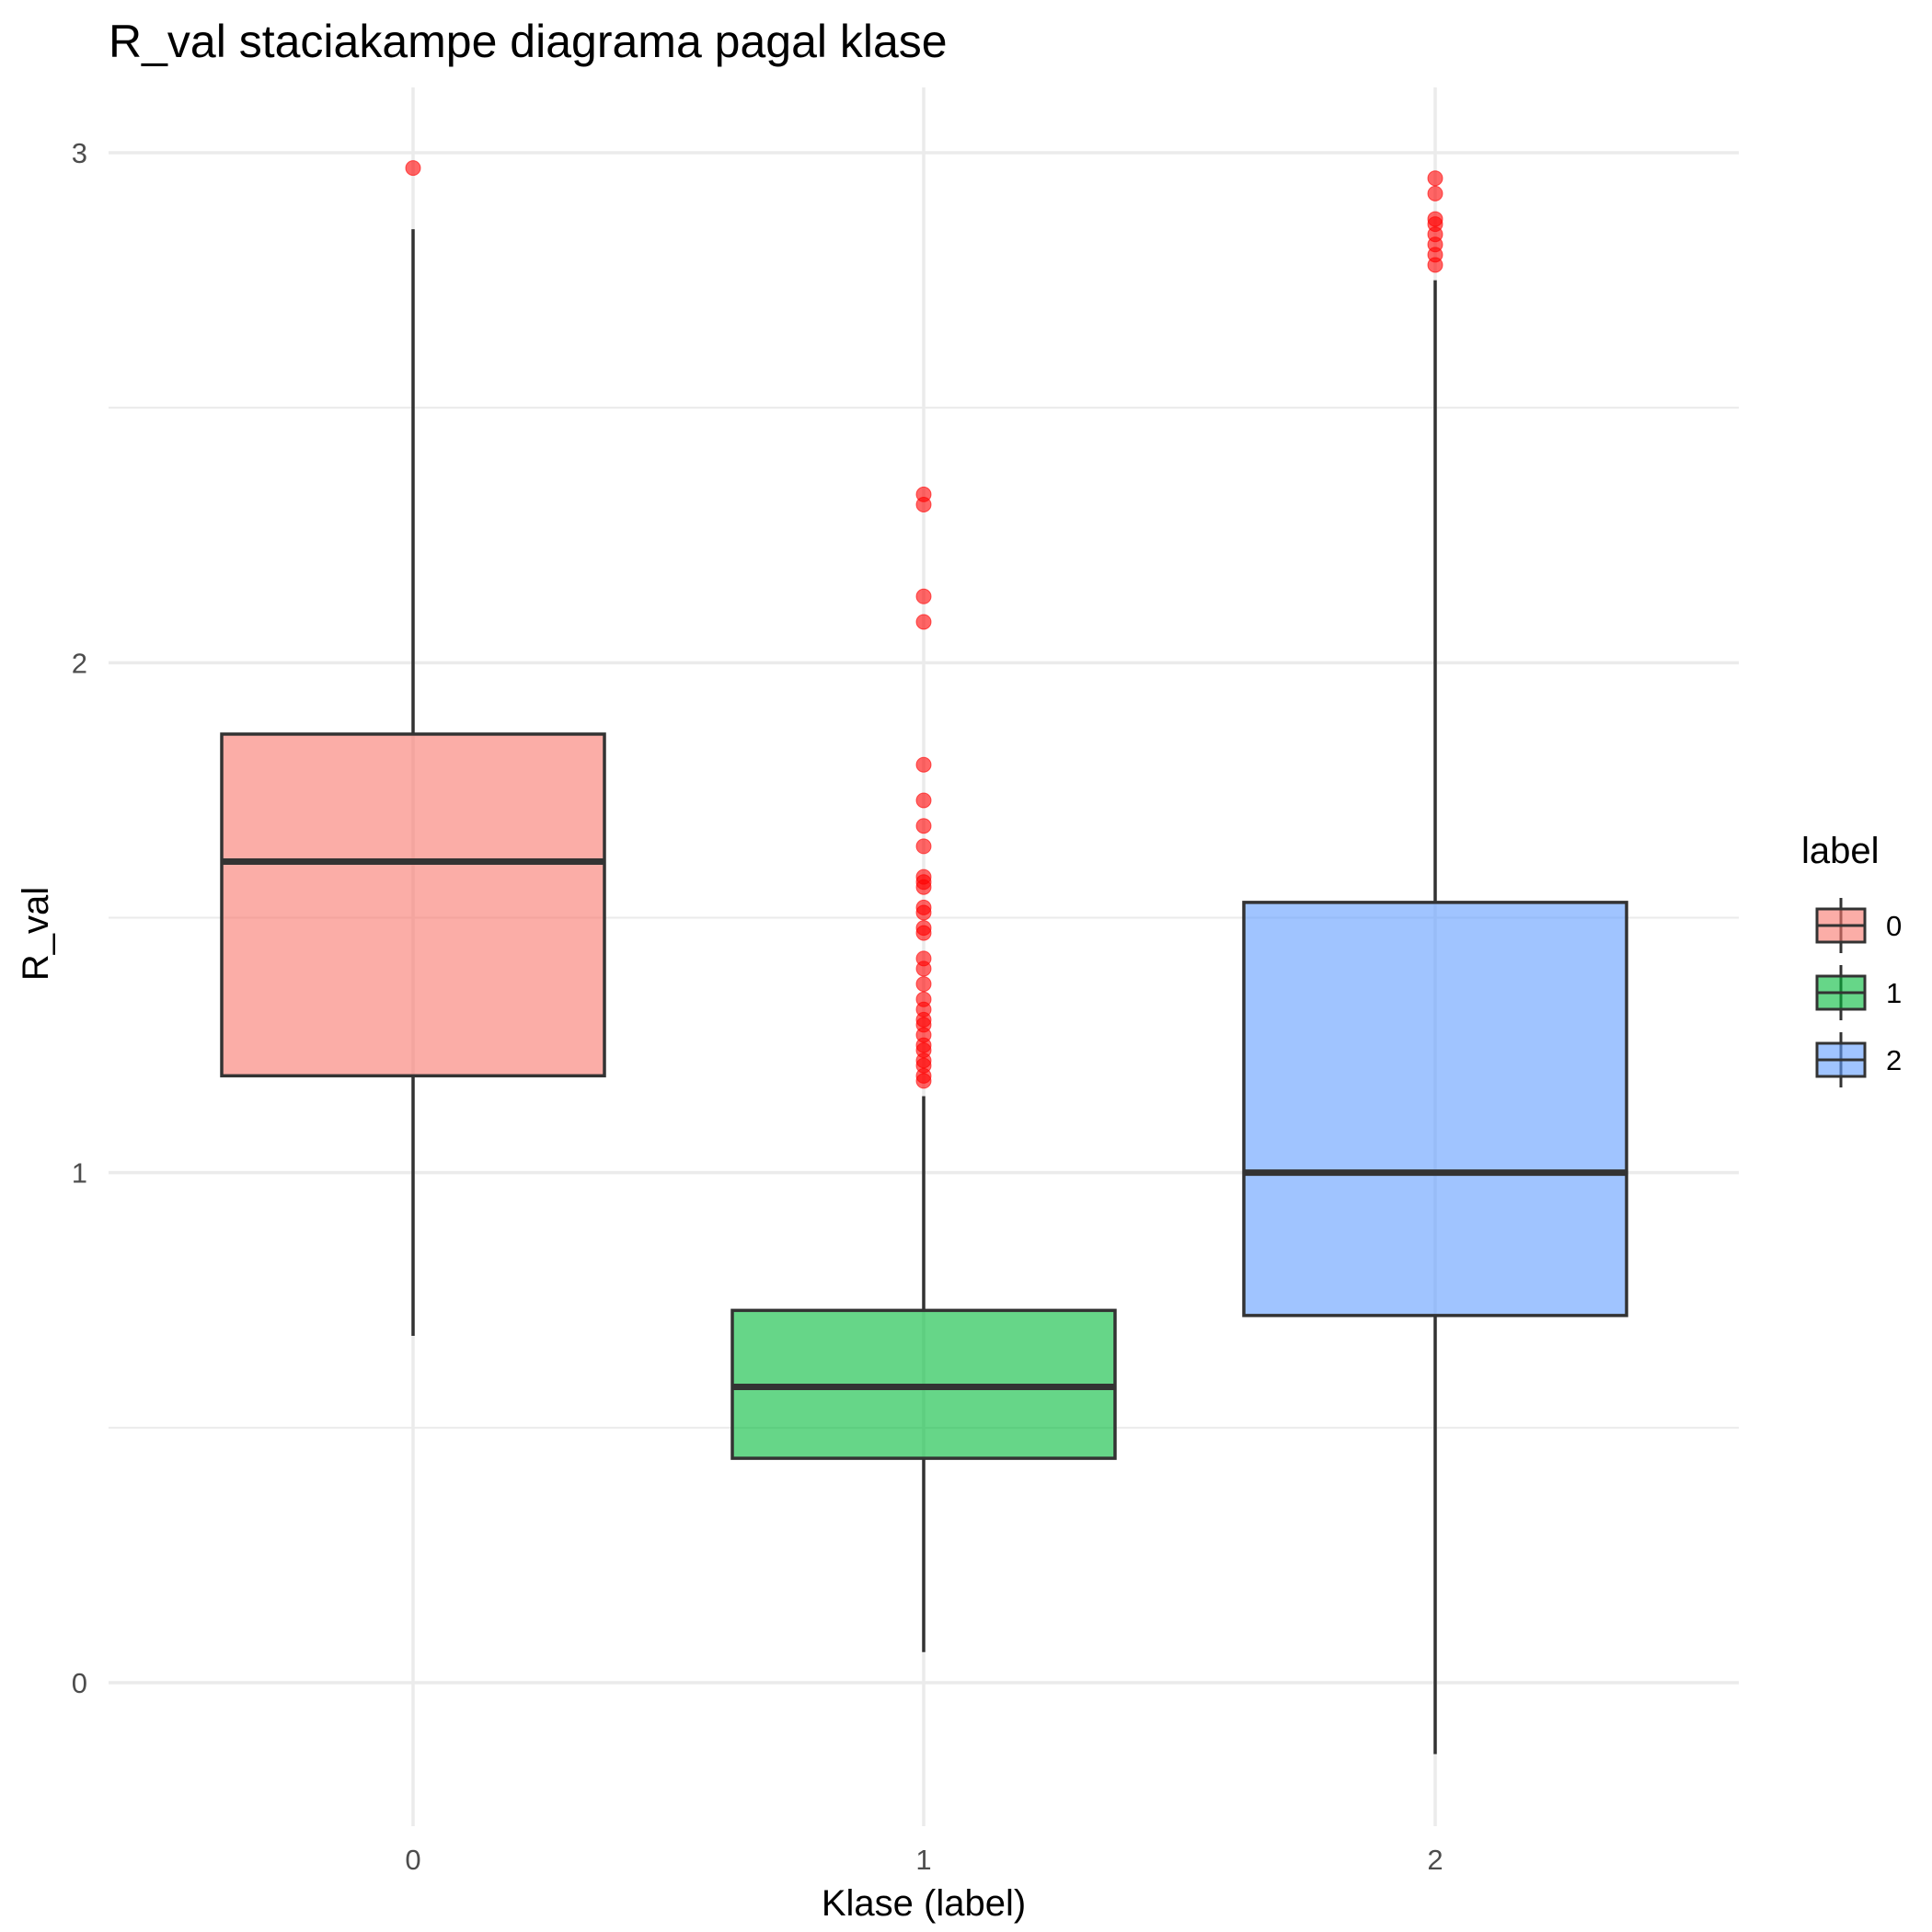  I want to click on legend-key-2: 2, so click(1858, 1059).